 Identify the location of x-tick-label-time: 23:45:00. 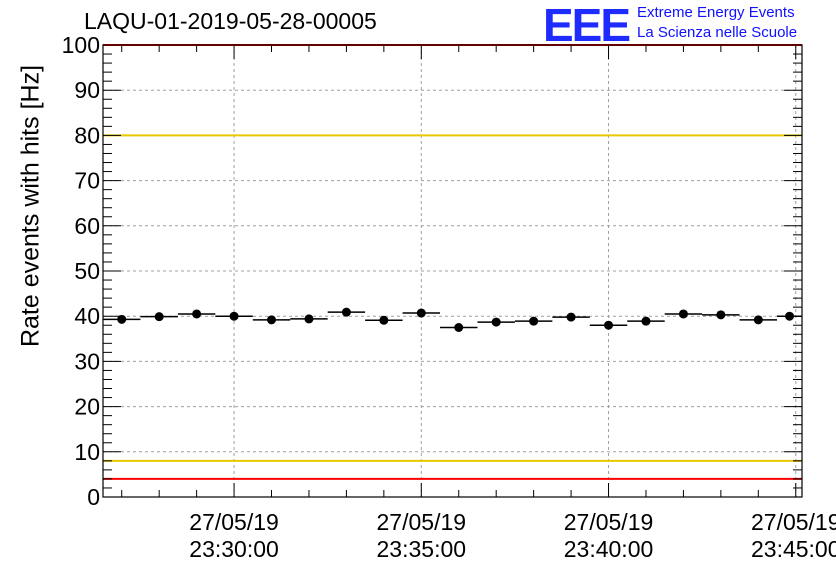
(793, 549).